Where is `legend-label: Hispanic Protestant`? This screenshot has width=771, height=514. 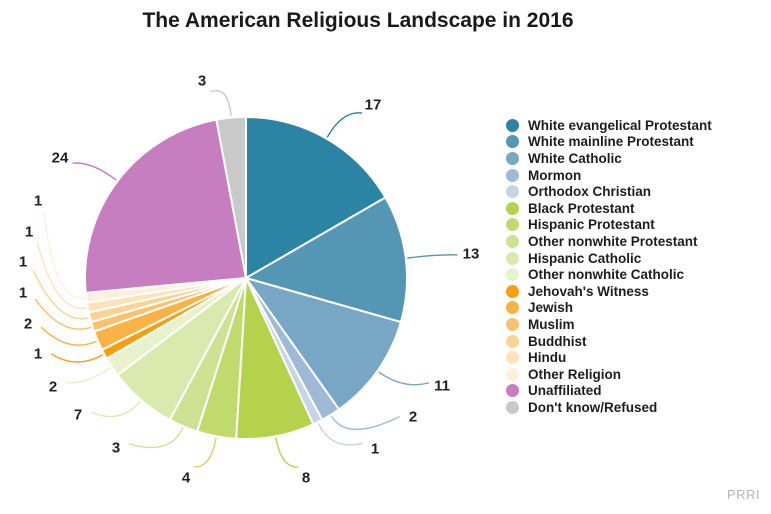
legend-label: Hispanic Protestant is located at coordinates (591, 225).